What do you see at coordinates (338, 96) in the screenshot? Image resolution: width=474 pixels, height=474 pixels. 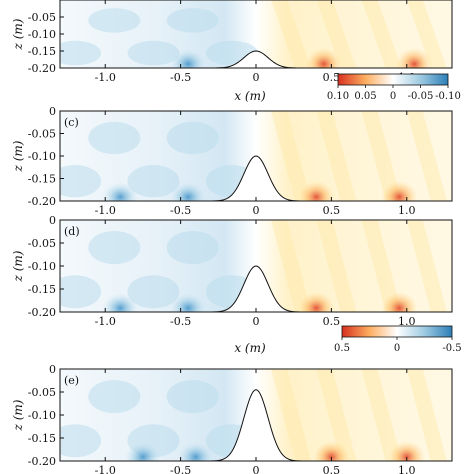 I see `colorbar-tick-label: 0.10` at bounding box center [338, 96].